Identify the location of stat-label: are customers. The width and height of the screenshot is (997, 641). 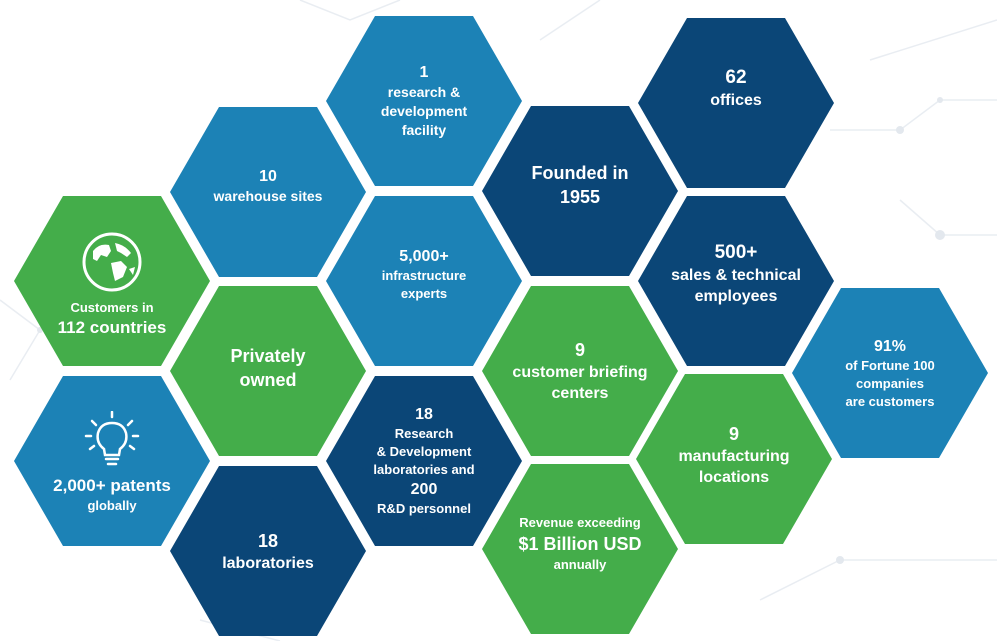
(890, 401).